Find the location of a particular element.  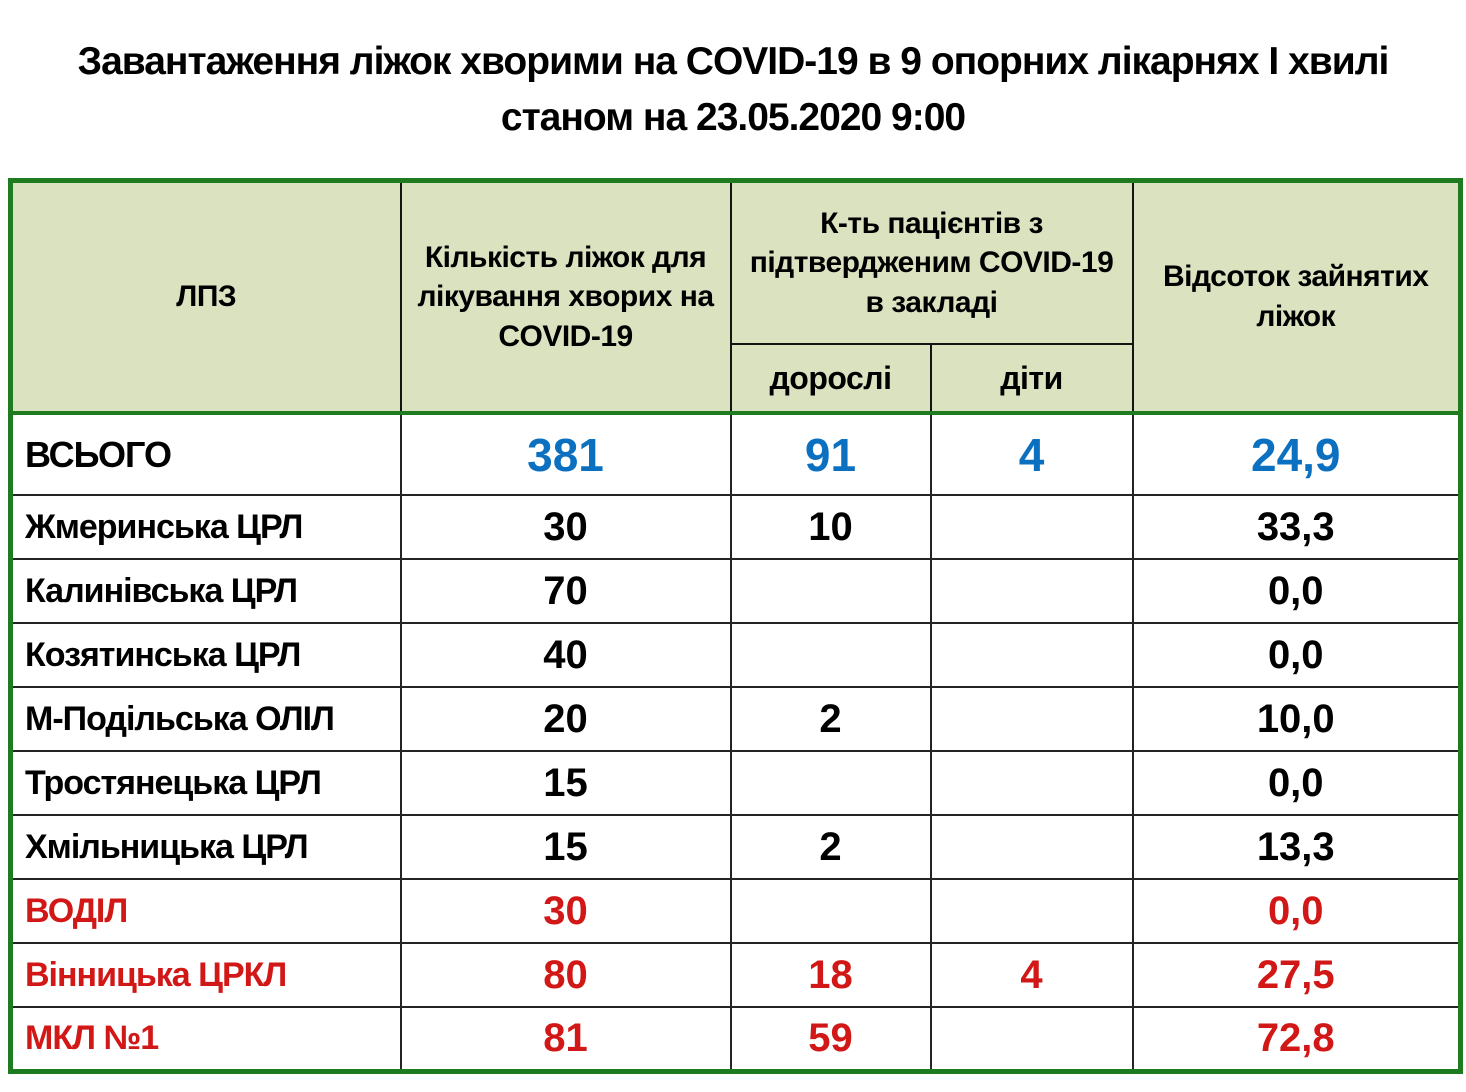

row-label: МКЛ №1 is located at coordinates (205, 1039).